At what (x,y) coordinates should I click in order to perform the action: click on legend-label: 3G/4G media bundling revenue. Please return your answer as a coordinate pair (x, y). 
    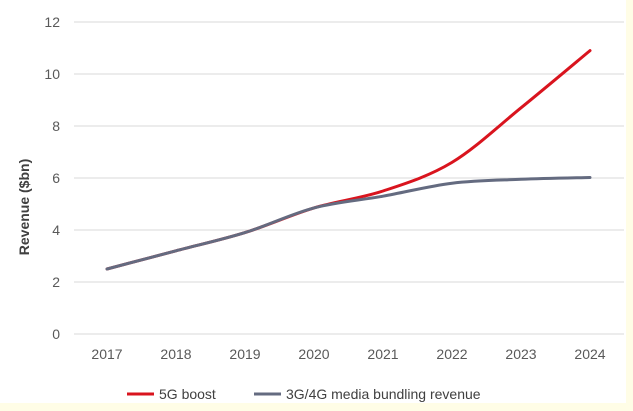
    Looking at the image, I should click on (383, 394).